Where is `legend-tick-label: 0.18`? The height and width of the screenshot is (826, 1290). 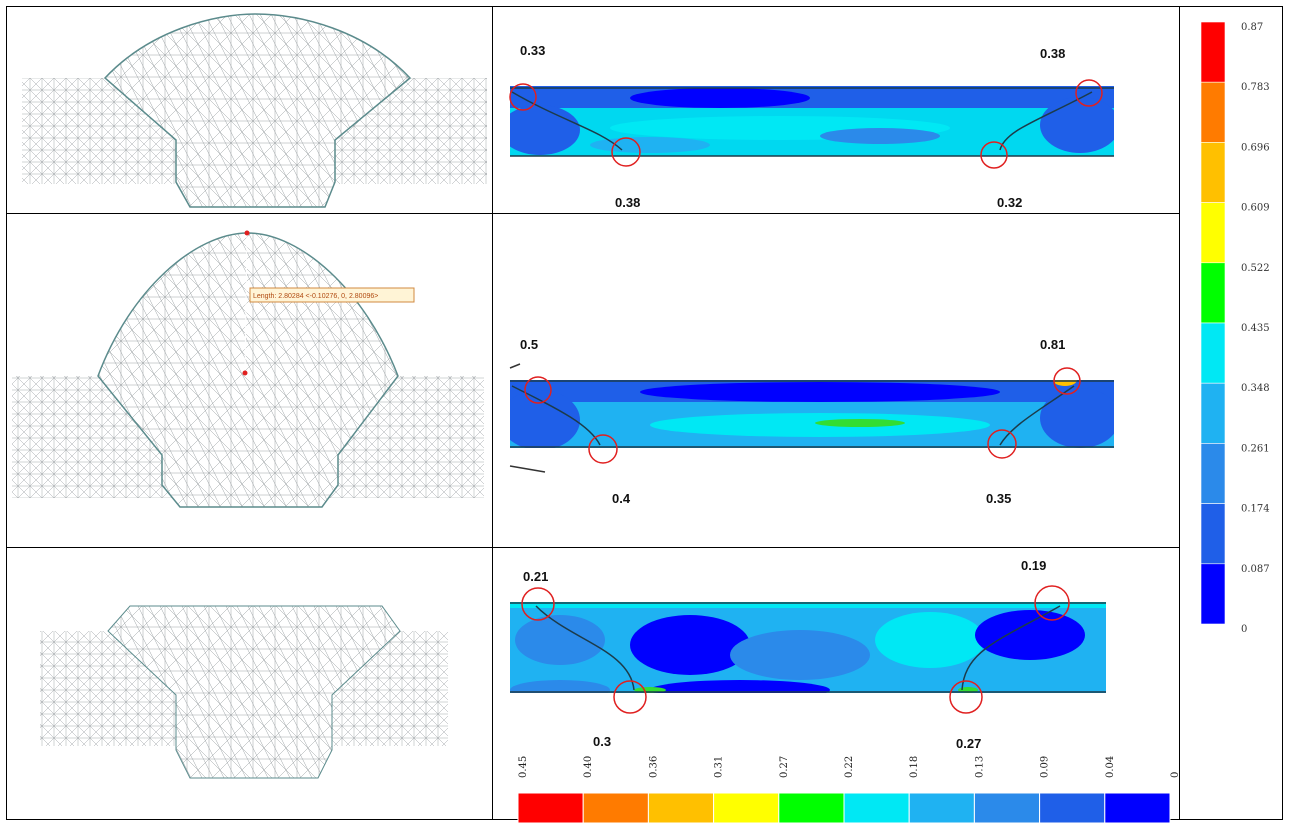
legend-tick-label: 0.18 is located at coordinates (914, 767).